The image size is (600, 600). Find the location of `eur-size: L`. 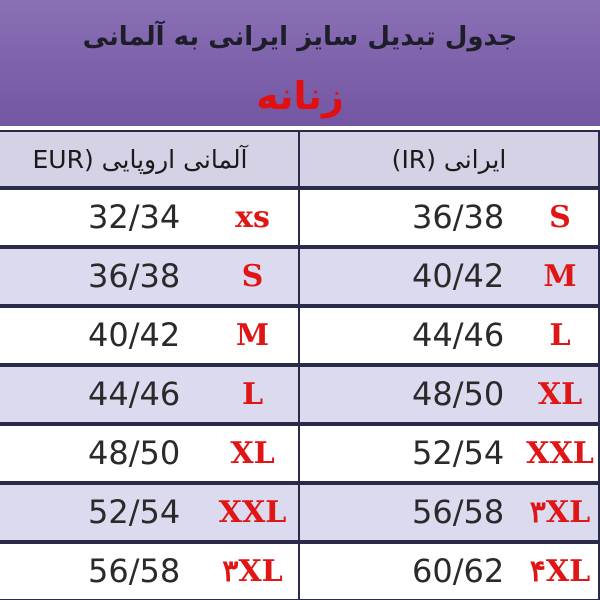

eur-size: L is located at coordinates (252, 394).